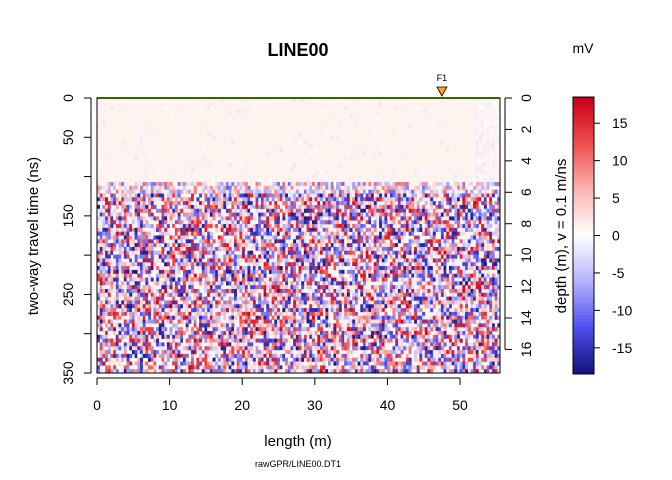 This screenshot has width=672, height=480. What do you see at coordinates (442, 85) in the screenshot?
I see `marker-f1: F1` at bounding box center [442, 85].